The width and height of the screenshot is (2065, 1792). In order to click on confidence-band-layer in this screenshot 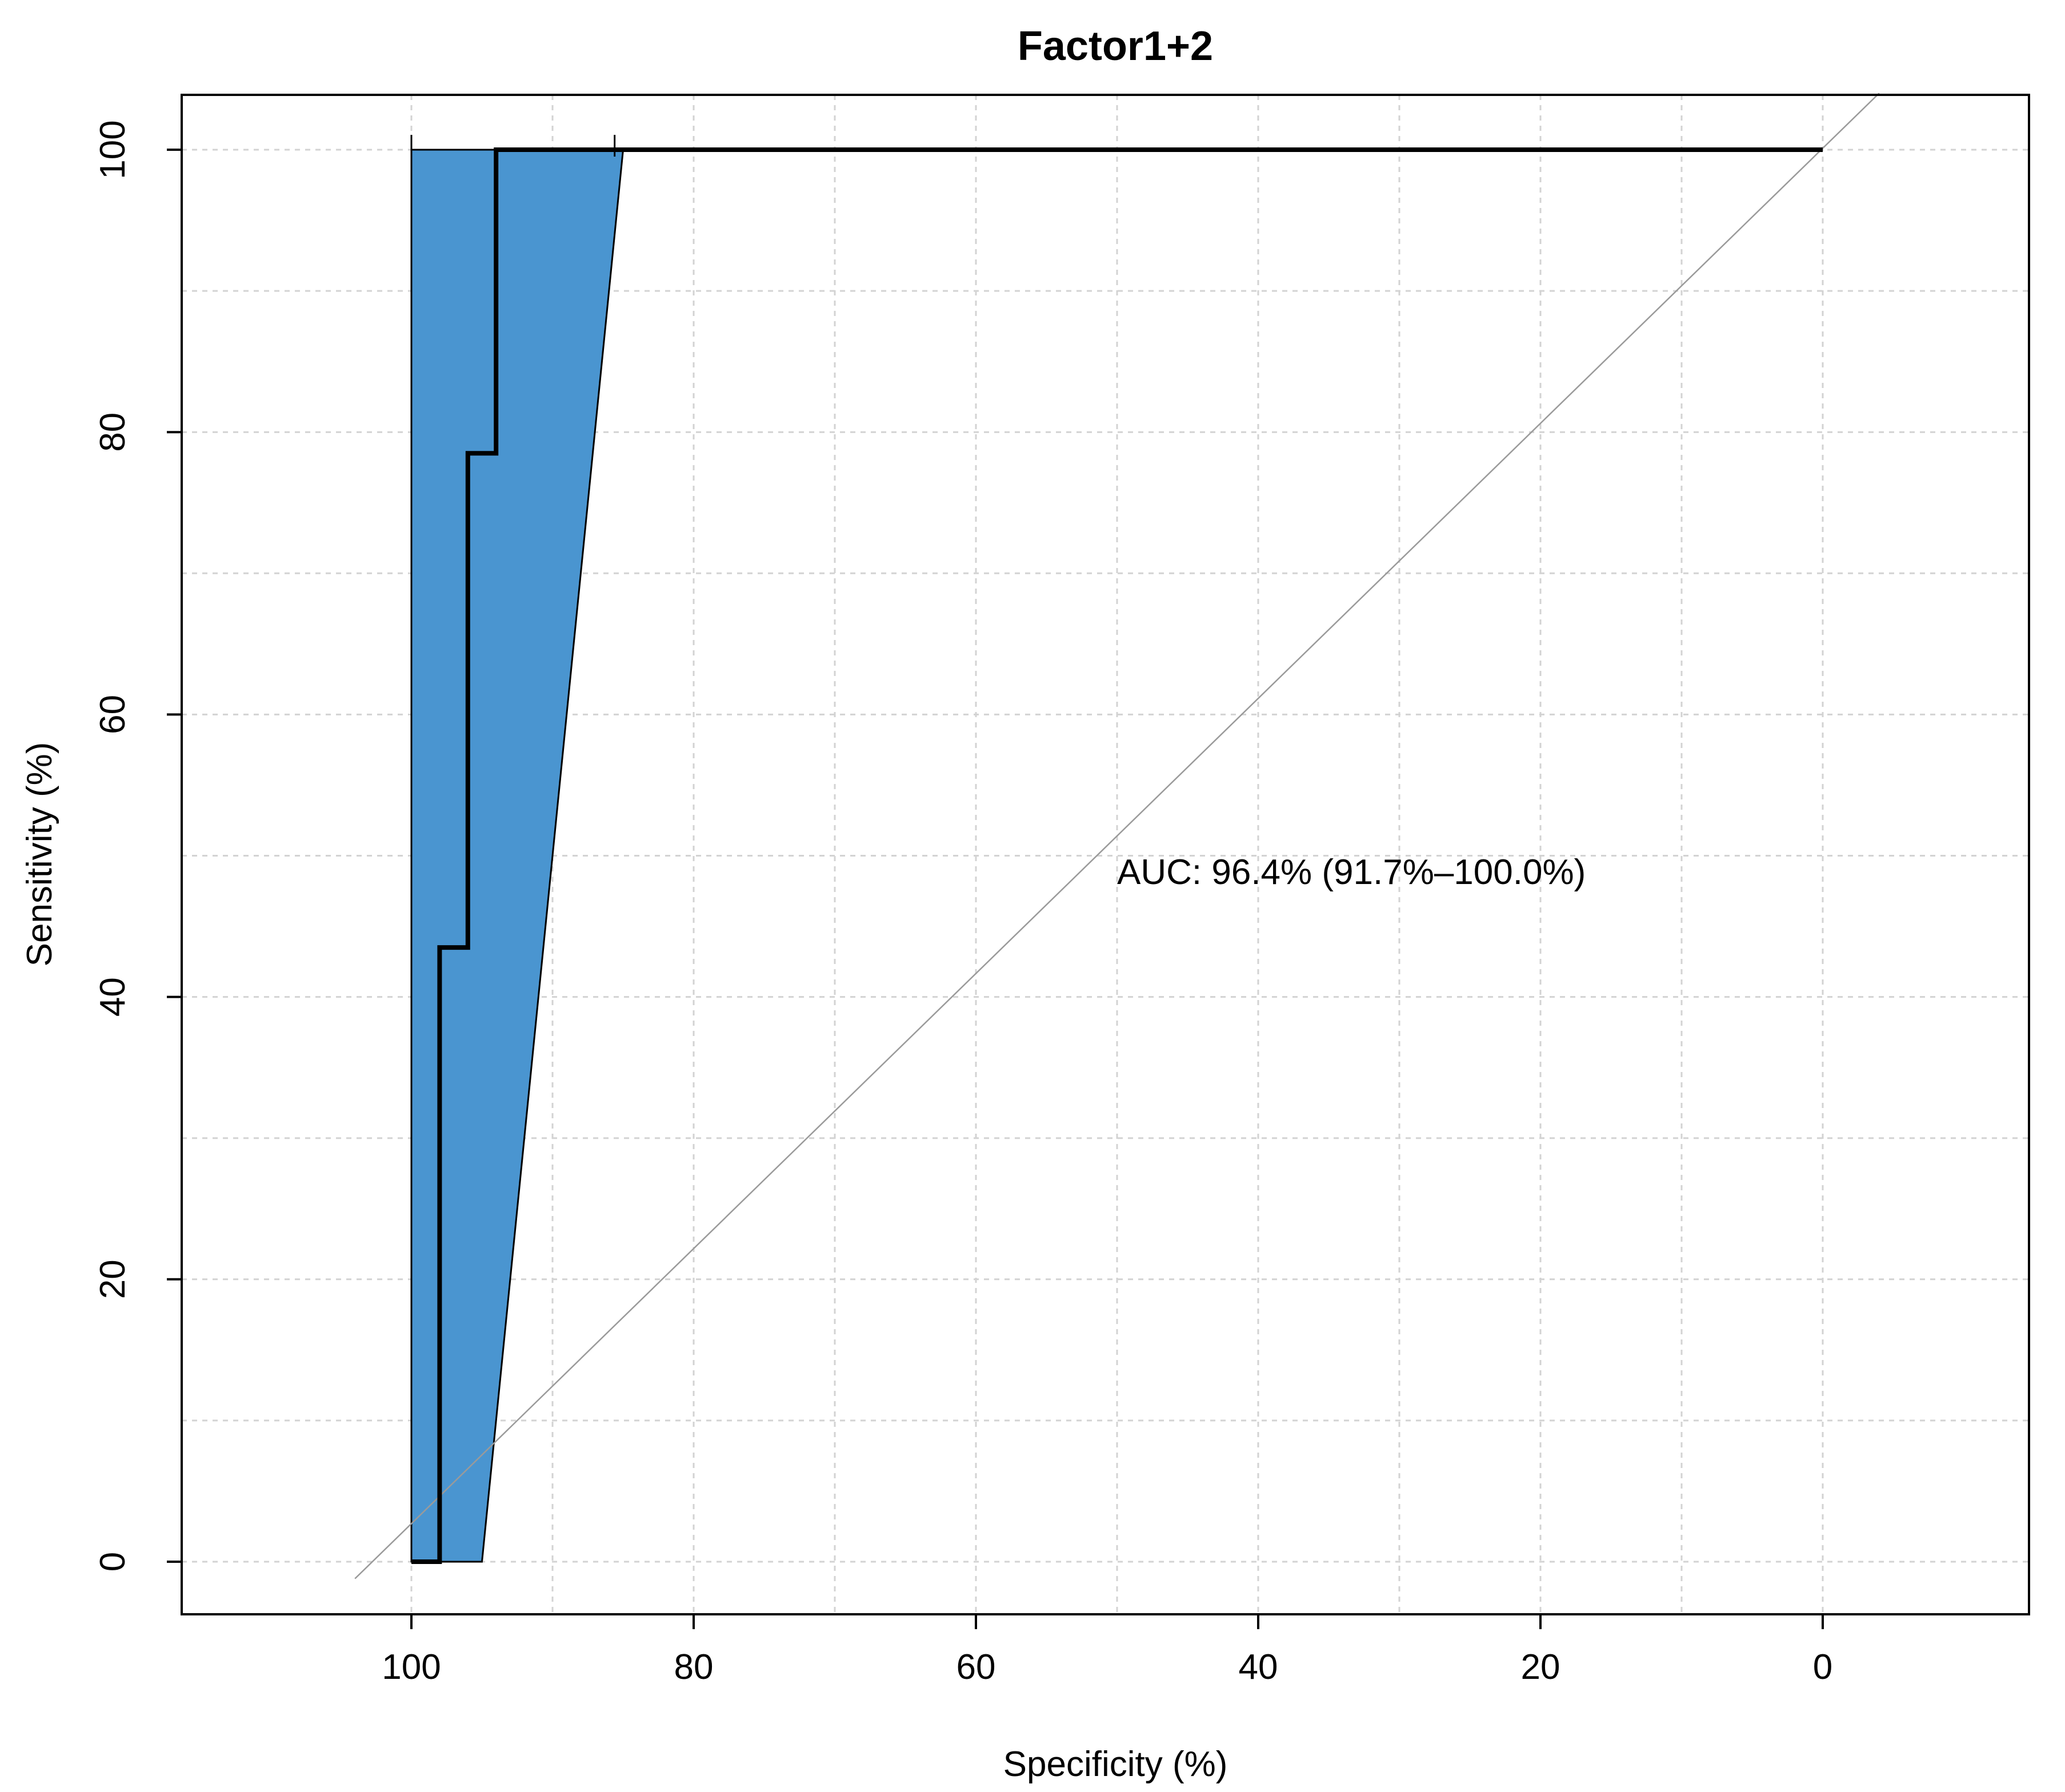, I will do `click(518, 856)`.